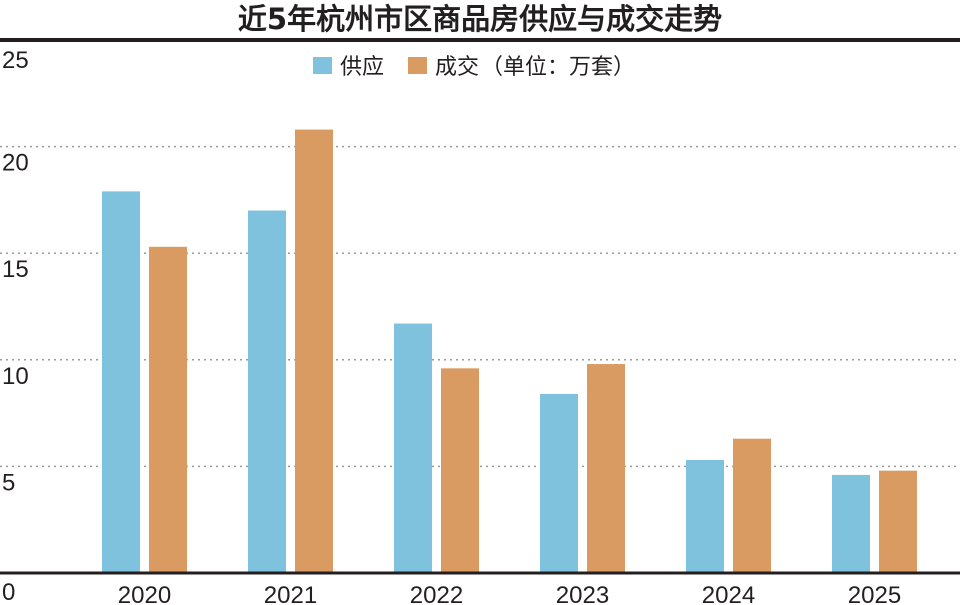 The width and height of the screenshot is (960, 605). I want to click on y-tick-label: 20, so click(15, 163).